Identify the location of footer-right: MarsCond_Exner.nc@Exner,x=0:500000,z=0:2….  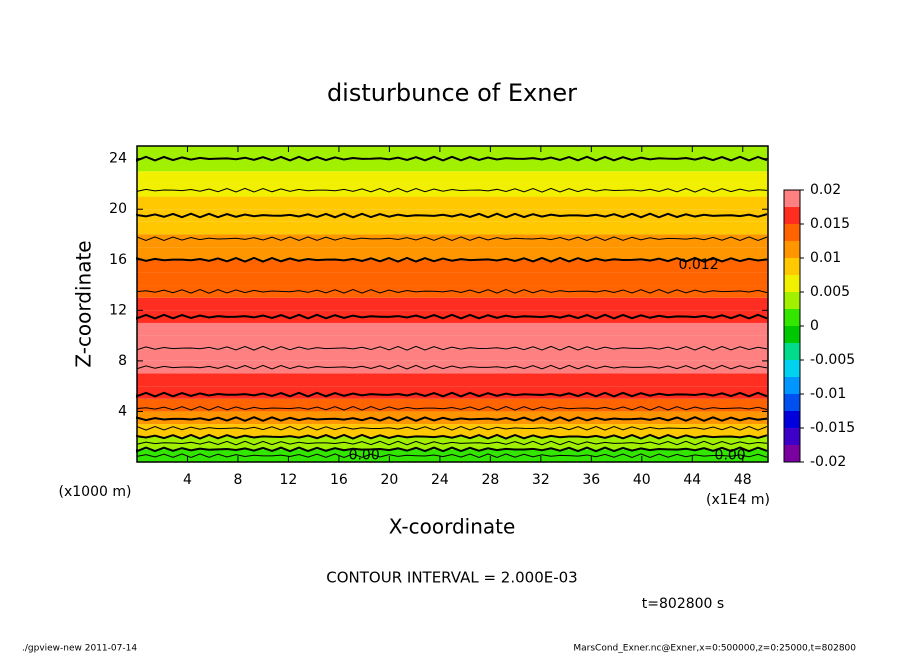
(714, 649).